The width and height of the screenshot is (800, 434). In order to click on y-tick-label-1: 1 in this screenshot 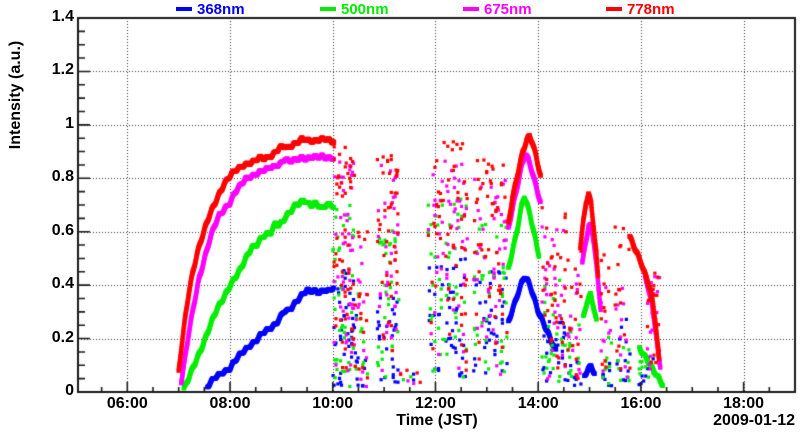, I will do `click(69, 123)`.